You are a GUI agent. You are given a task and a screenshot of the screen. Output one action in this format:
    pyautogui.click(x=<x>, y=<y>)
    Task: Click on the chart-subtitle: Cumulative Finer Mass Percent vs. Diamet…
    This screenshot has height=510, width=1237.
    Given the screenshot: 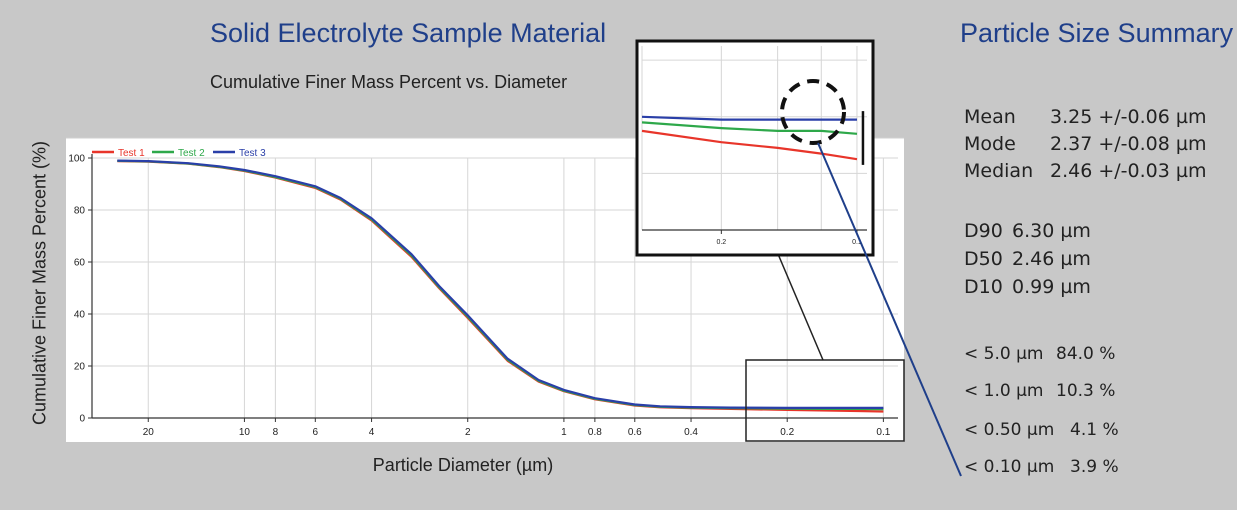 What is the action you would take?
    pyautogui.click(x=389, y=82)
    